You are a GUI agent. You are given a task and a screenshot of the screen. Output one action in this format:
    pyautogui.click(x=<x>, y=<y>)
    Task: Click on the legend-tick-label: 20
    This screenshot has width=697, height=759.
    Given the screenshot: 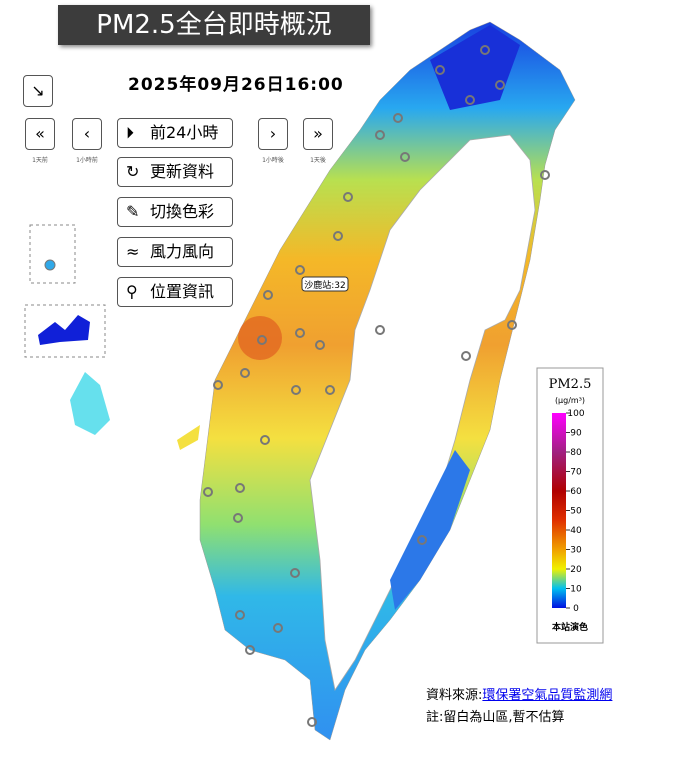 What is the action you would take?
    pyautogui.click(x=576, y=570)
    